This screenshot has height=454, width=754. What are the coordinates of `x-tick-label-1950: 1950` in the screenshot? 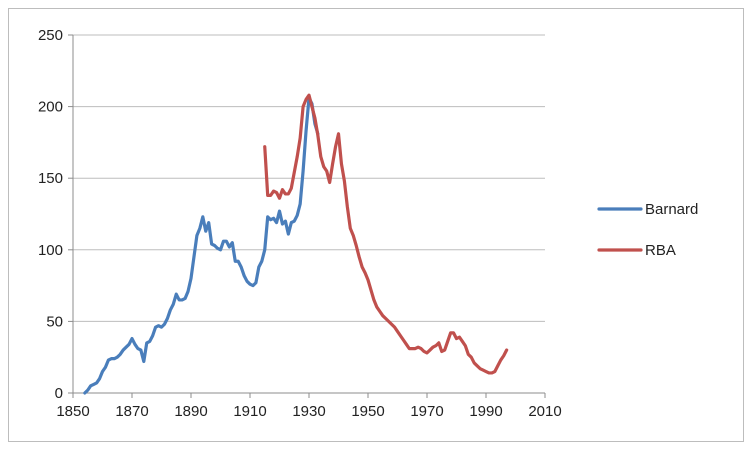 It's located at (367, 411).